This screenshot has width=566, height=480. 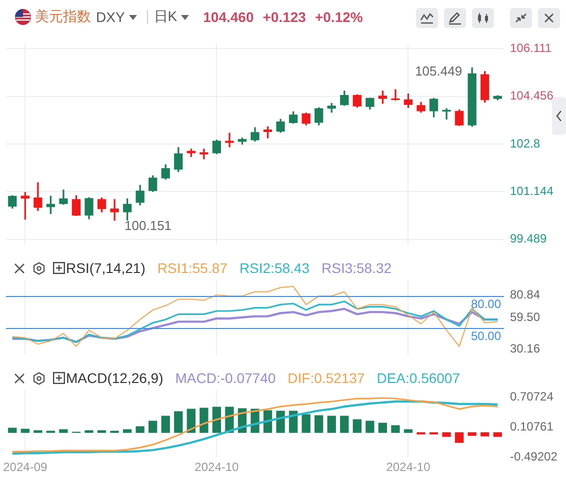 I want to click on y-tick-label: 102.8, so click(x=525, y=143).